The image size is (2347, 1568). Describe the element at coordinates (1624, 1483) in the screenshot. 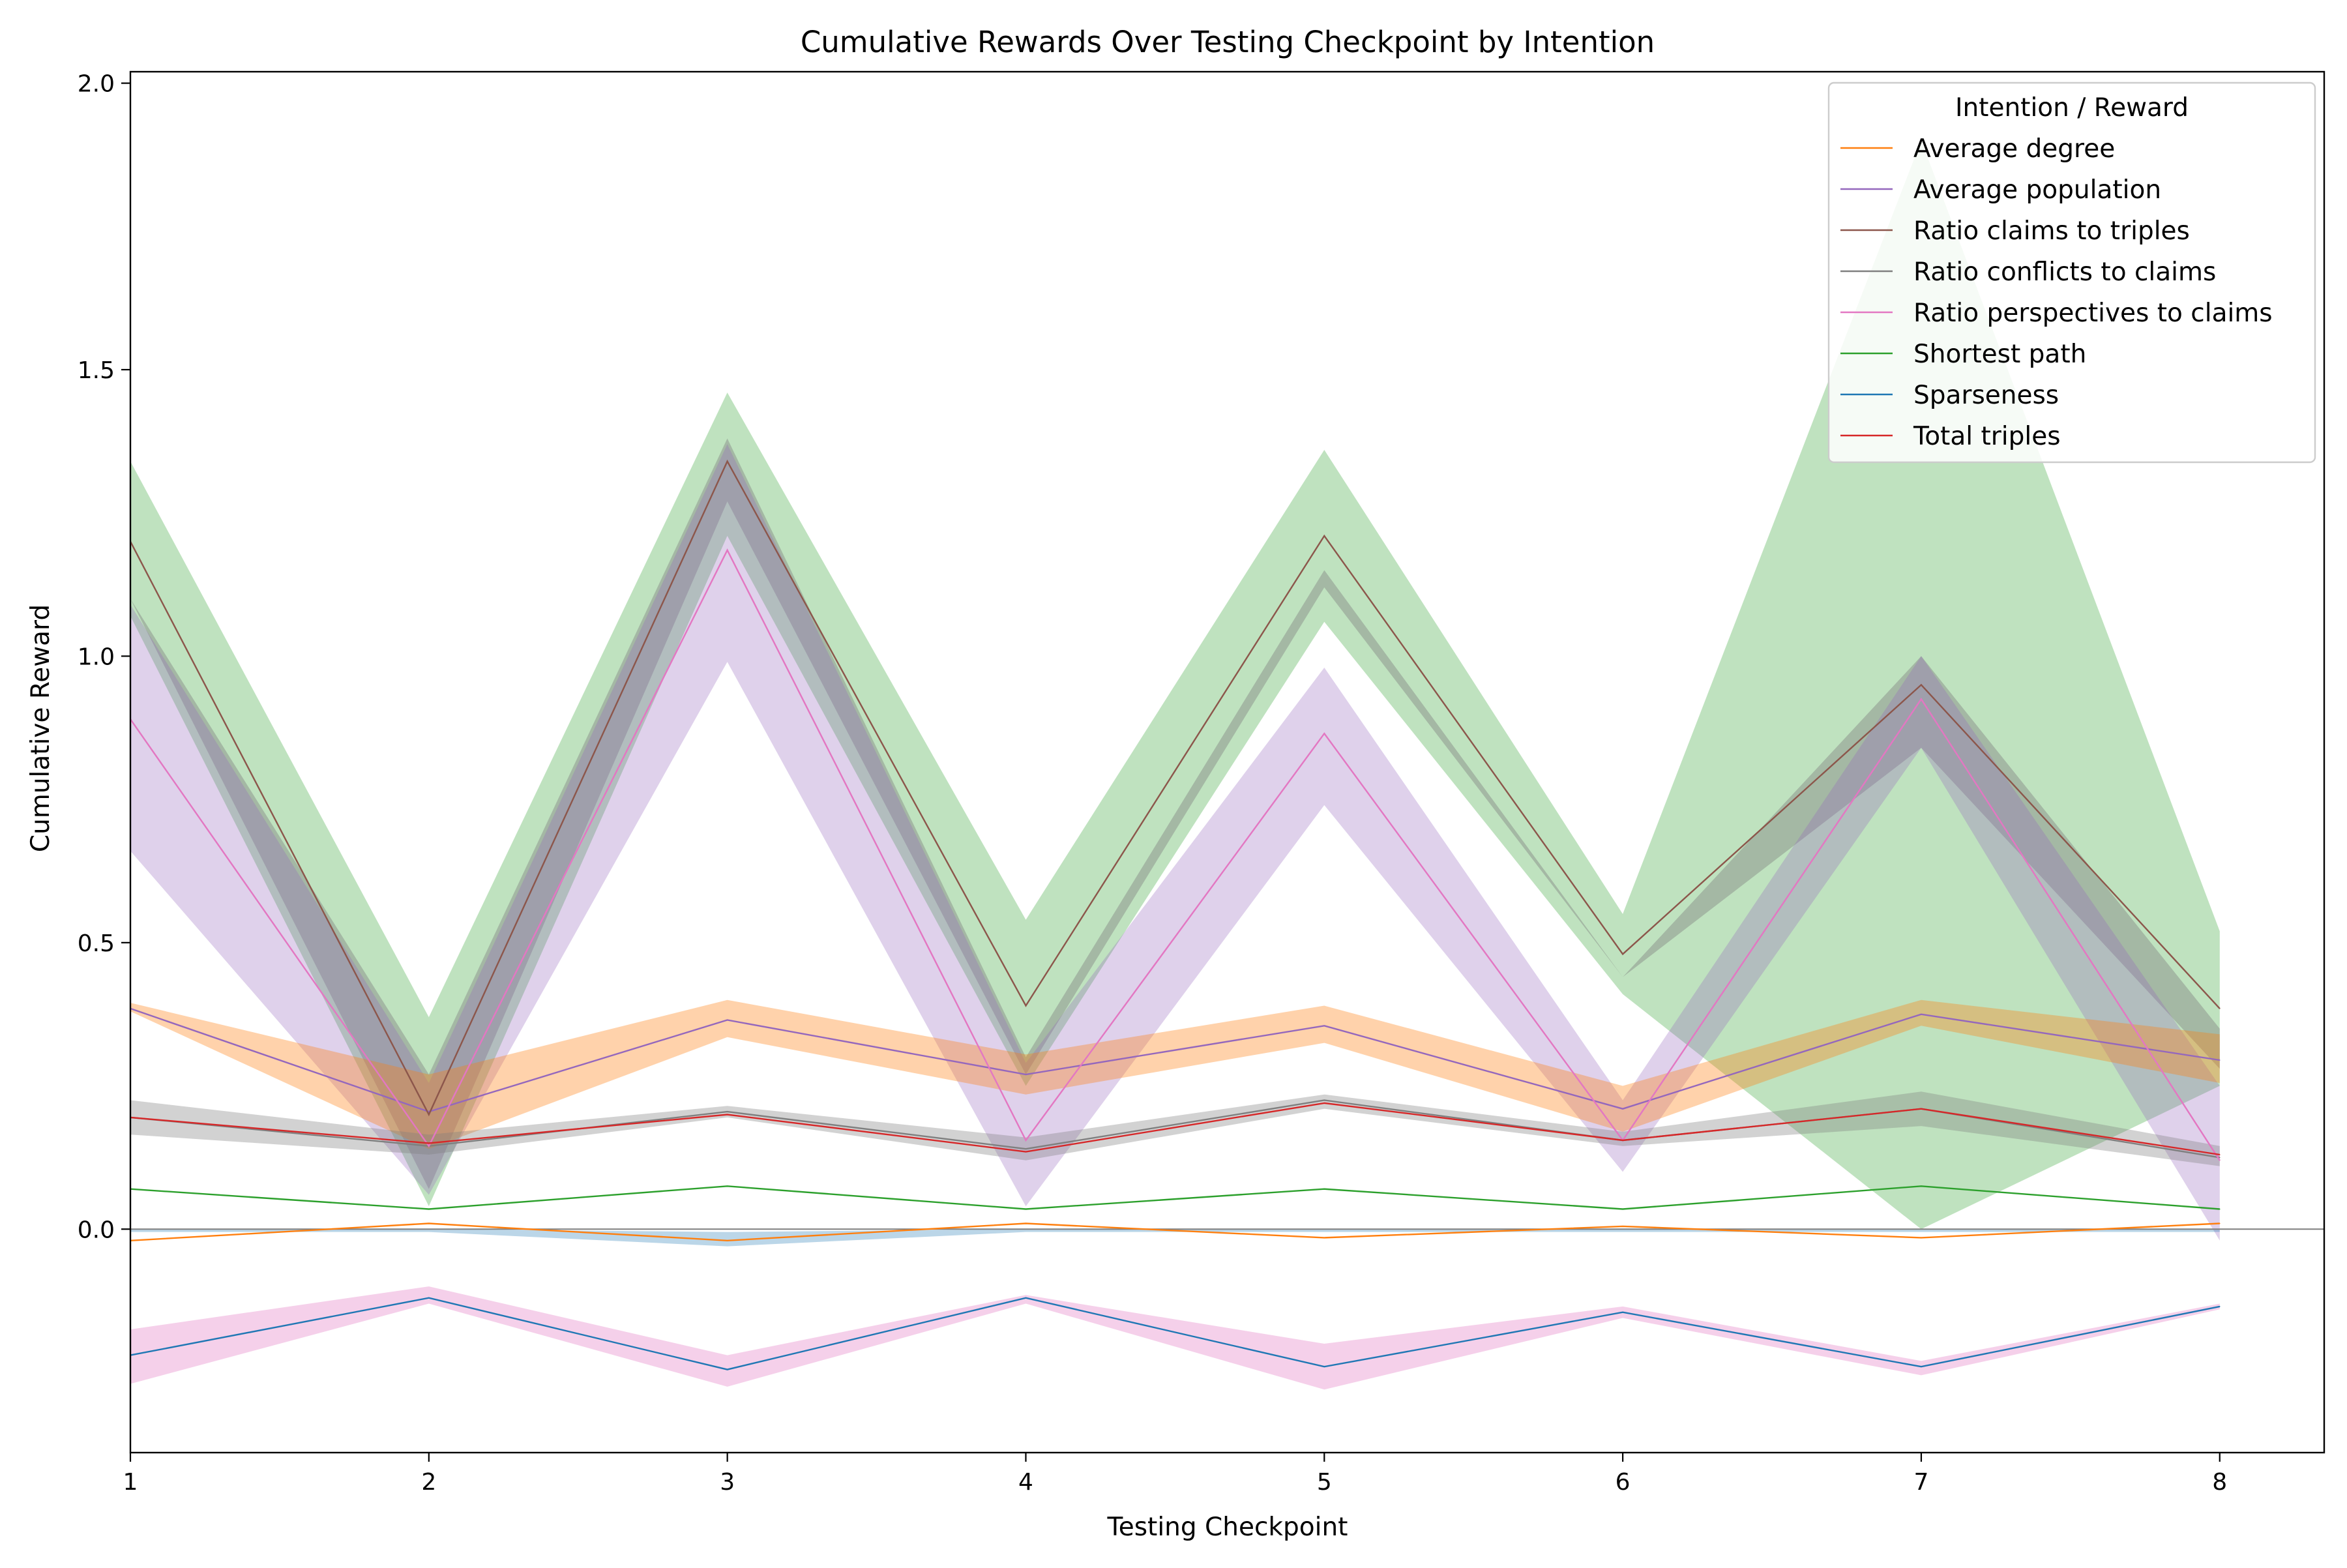

I see `x-tick-label-6: 6` at that location.